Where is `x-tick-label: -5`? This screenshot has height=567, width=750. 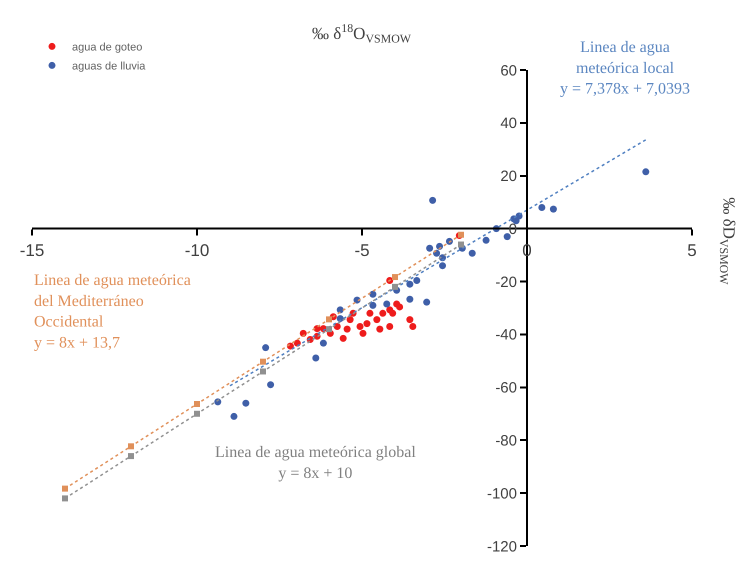 x-tick-label: -5 is located at coordinates (362, 250).